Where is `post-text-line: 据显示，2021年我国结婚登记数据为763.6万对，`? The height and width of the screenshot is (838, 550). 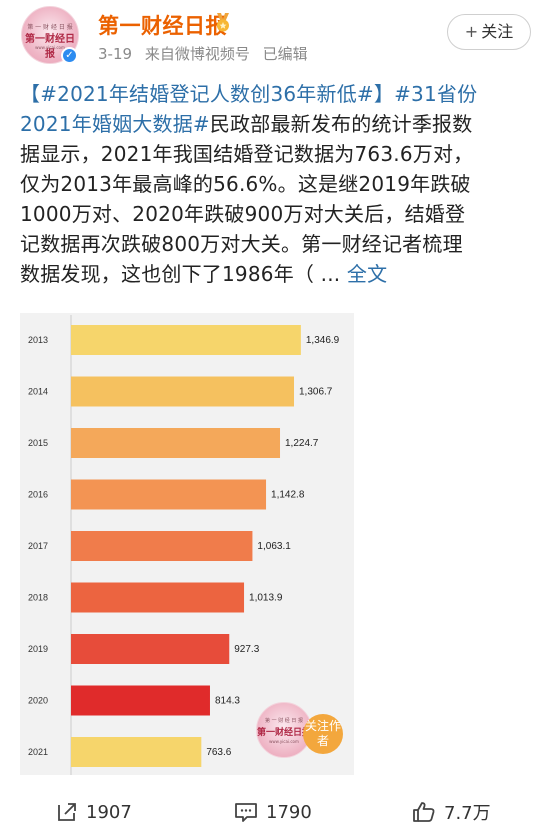 post-text-line: 据显示，2021年我国结婚登记数据为763.6万对， is located at coordinates (277, 154).